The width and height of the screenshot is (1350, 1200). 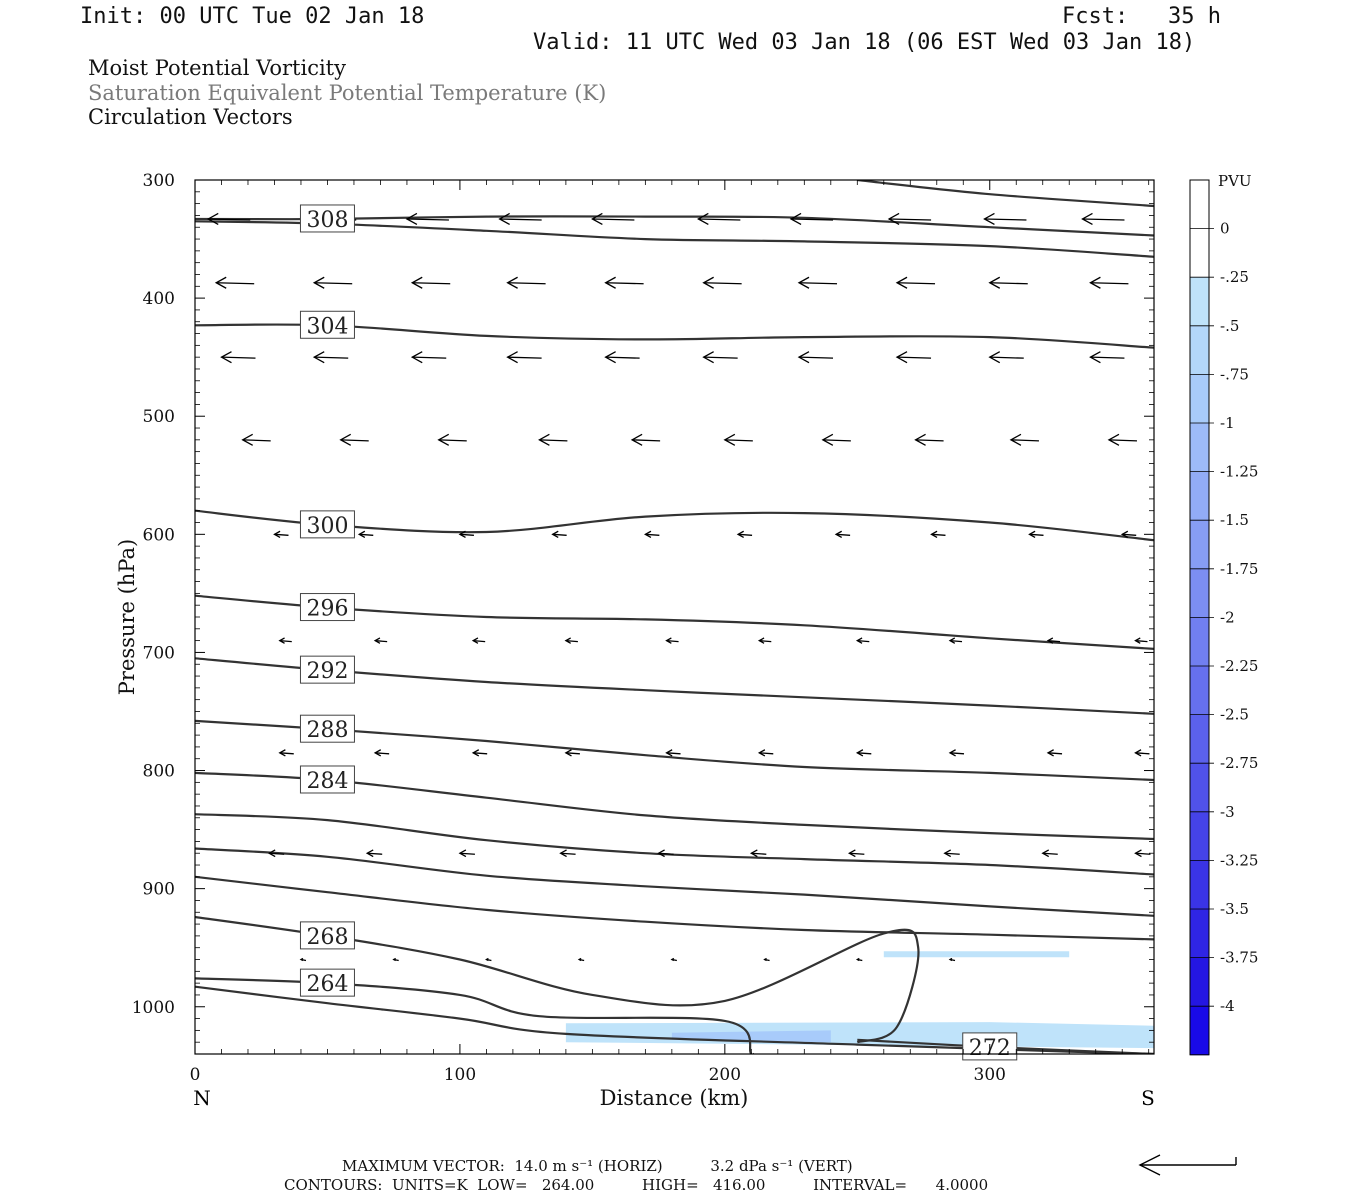 I want to click on contour-label-box: 268, so click(x=327, y=935).